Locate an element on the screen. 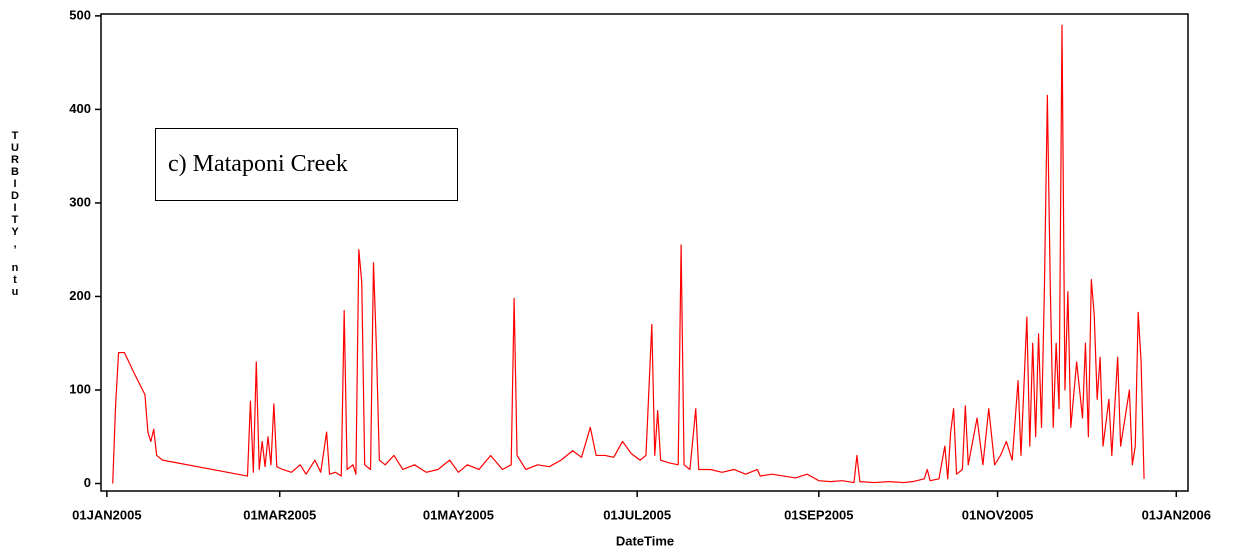 The image size is (1239, 552). y-axis-title: TURBIDITY, ntu is located at coordinates (15, 214).